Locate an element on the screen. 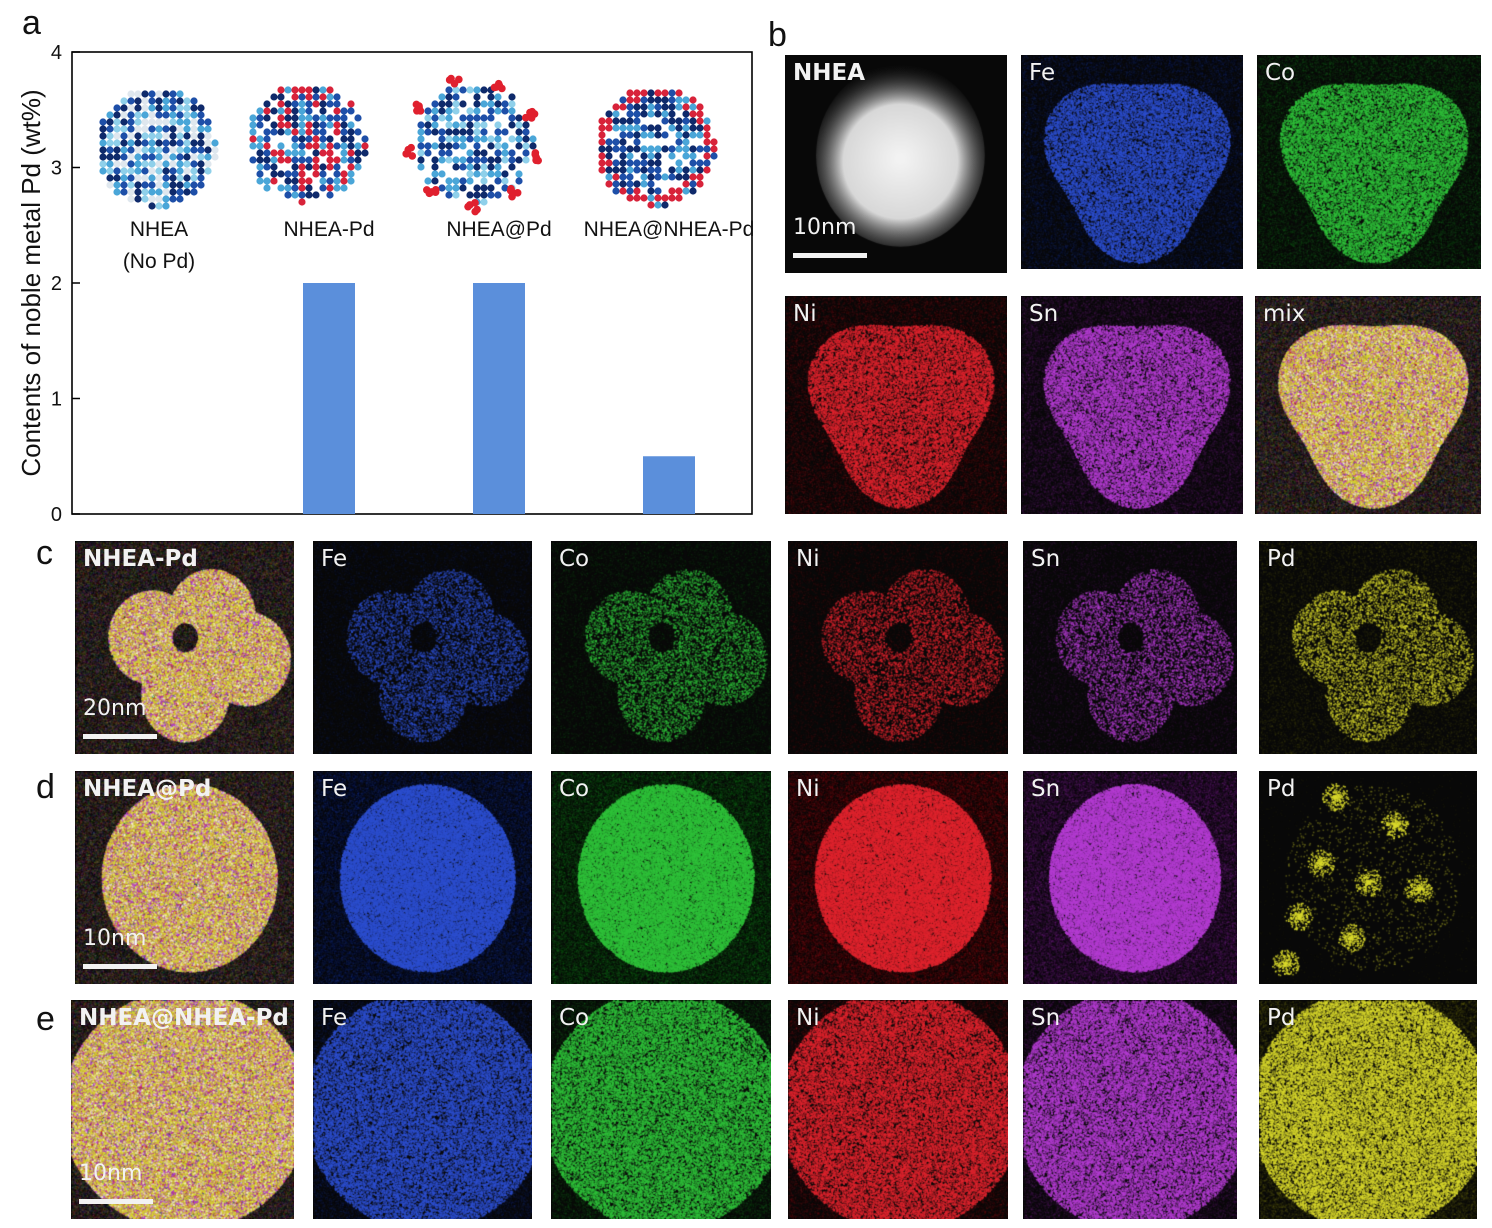  cluster-illustrations is located at coordinates (408, 145).